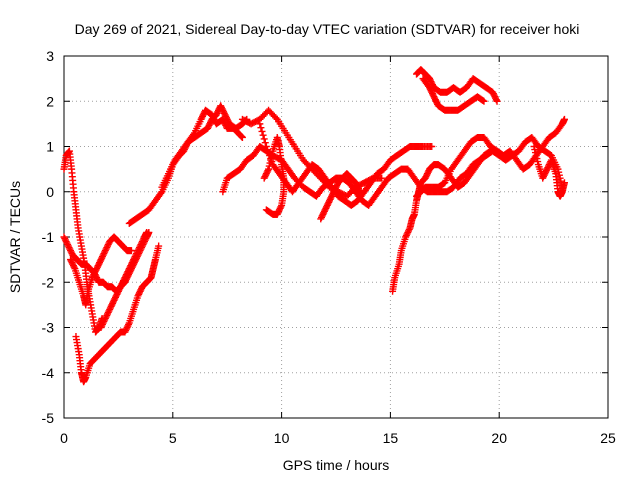 The image size is (640, 480). Describe the element at coordinates (391, 438) in the screenshot. I see `x-tick-label: 15` at that location.